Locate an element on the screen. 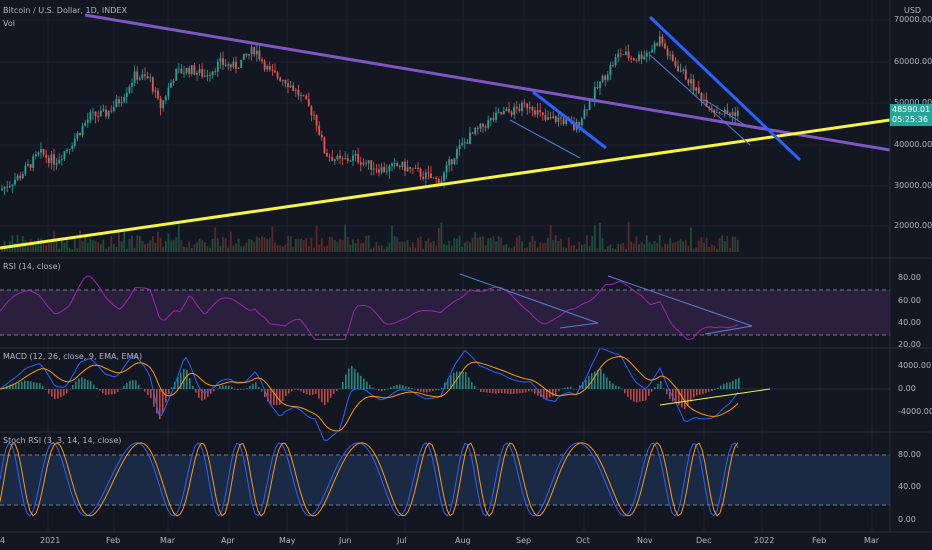 Image resolution: width=932 pixels, height=550 pixels. price-tick-1: 60000.00 is located at coordinates (913, 61).